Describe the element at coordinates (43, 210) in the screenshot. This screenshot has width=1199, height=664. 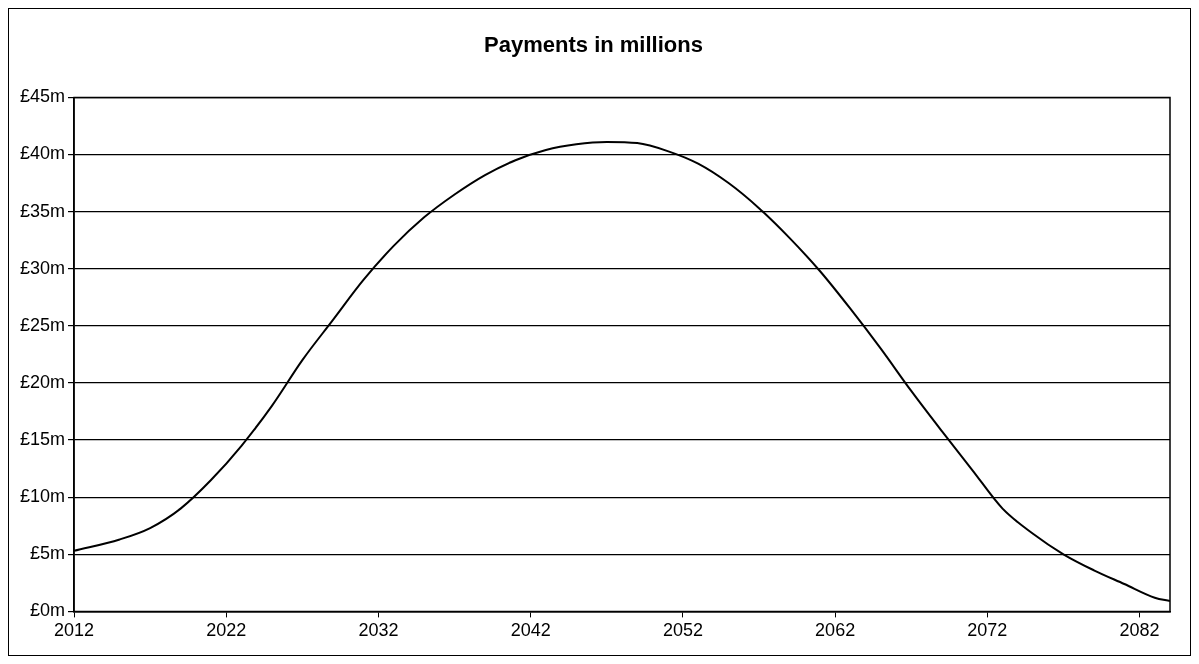
I see `y-tick-label: £35m` at that location.